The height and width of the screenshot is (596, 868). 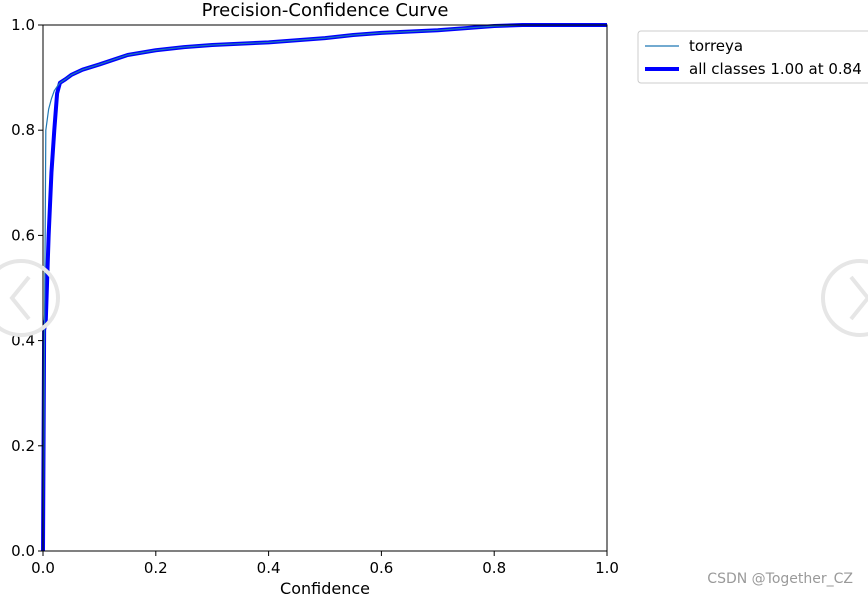 What do you see at coordinates (775, 69) in the screenshot?
I see `legend-label-all-classes: all classes 1.00 at 0.84` at bounding box center [775, 69].